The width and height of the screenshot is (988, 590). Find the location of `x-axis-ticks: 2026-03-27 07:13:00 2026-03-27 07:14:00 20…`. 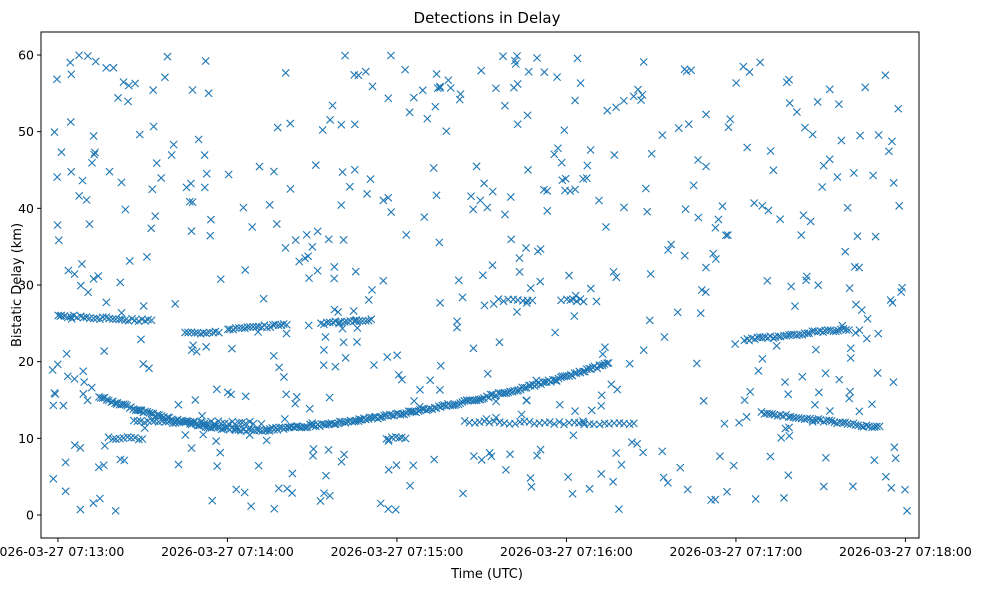

x-axis-ticks: 2026-03-27 07:13:00 2026-03-27 07:14:00 20… is located at coordinates (486, 548).